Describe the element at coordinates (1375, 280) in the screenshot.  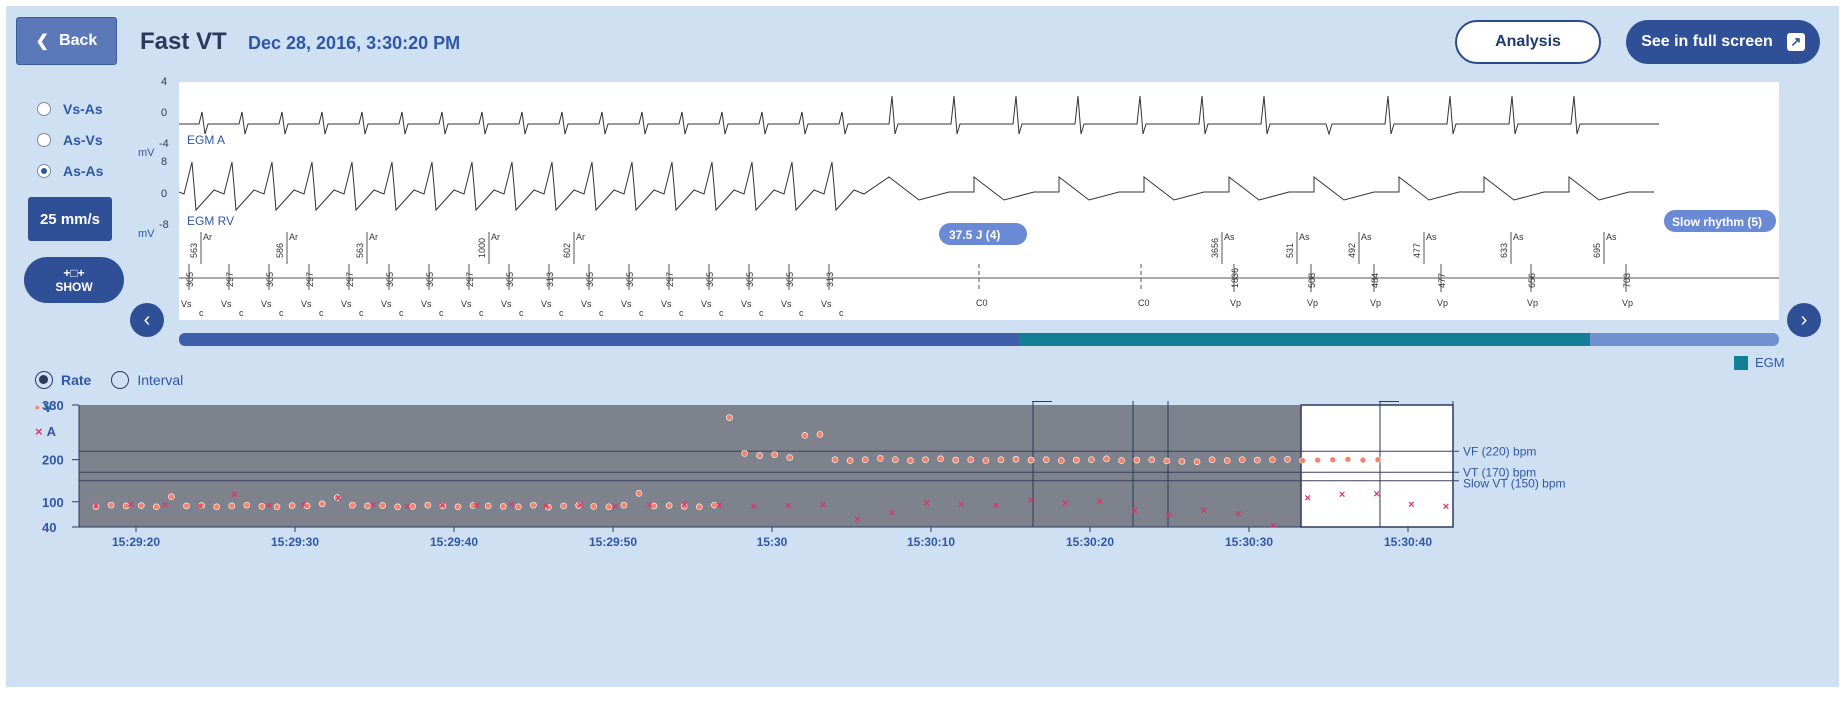
I see `vp-interval: 484` at that location.